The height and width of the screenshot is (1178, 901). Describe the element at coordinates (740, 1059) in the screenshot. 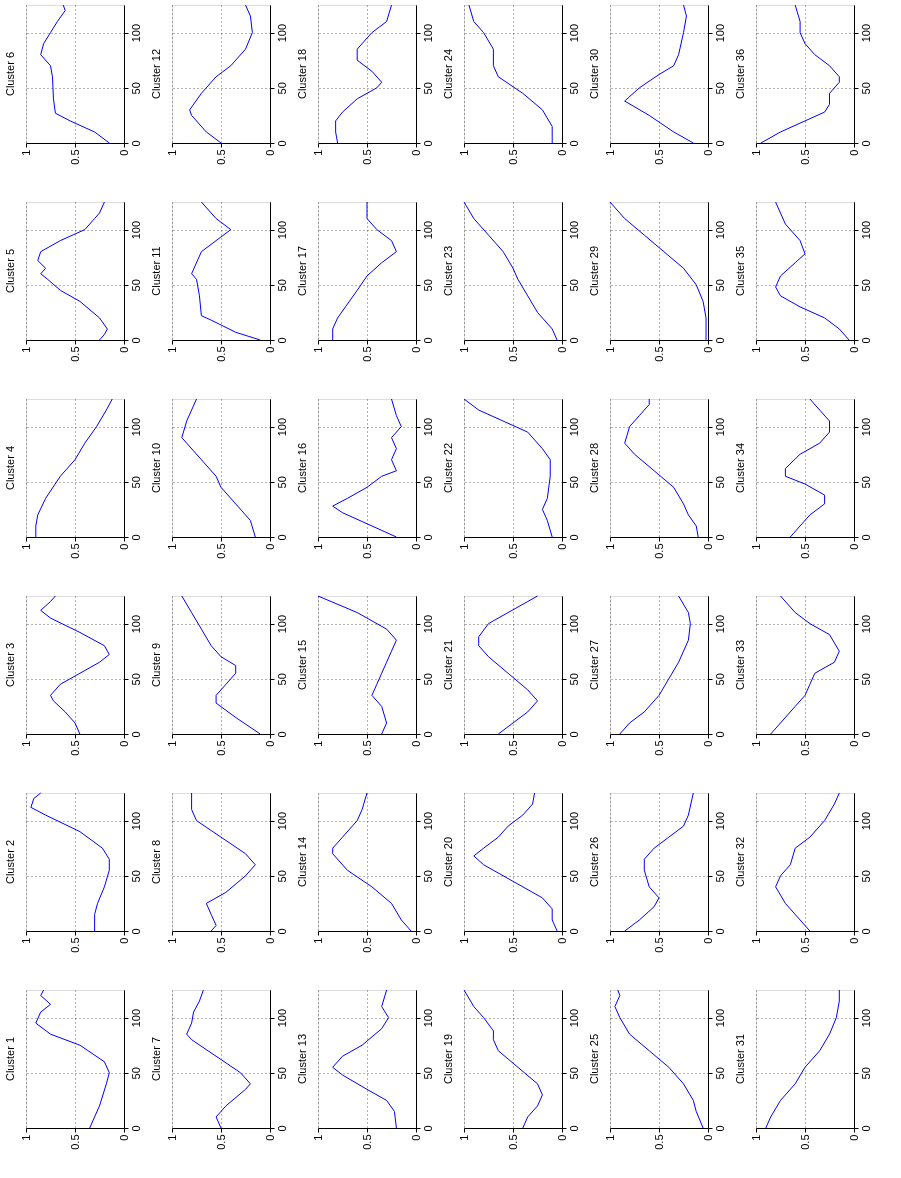

I see `text: Cluster 31` at that location.